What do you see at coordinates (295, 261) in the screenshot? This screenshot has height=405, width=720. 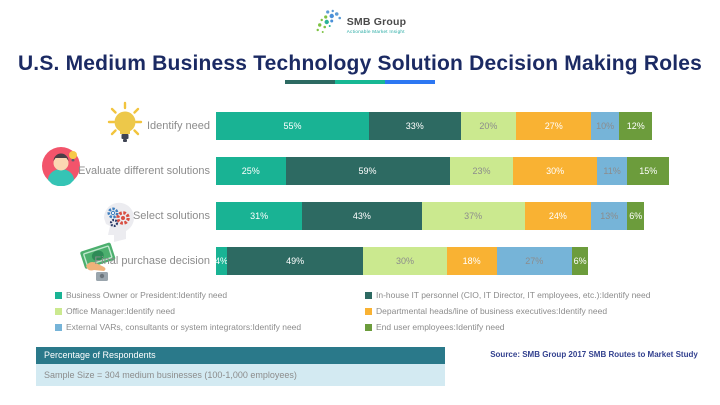 I see `bar-segment: 49%` at bounding box center [295, 261].